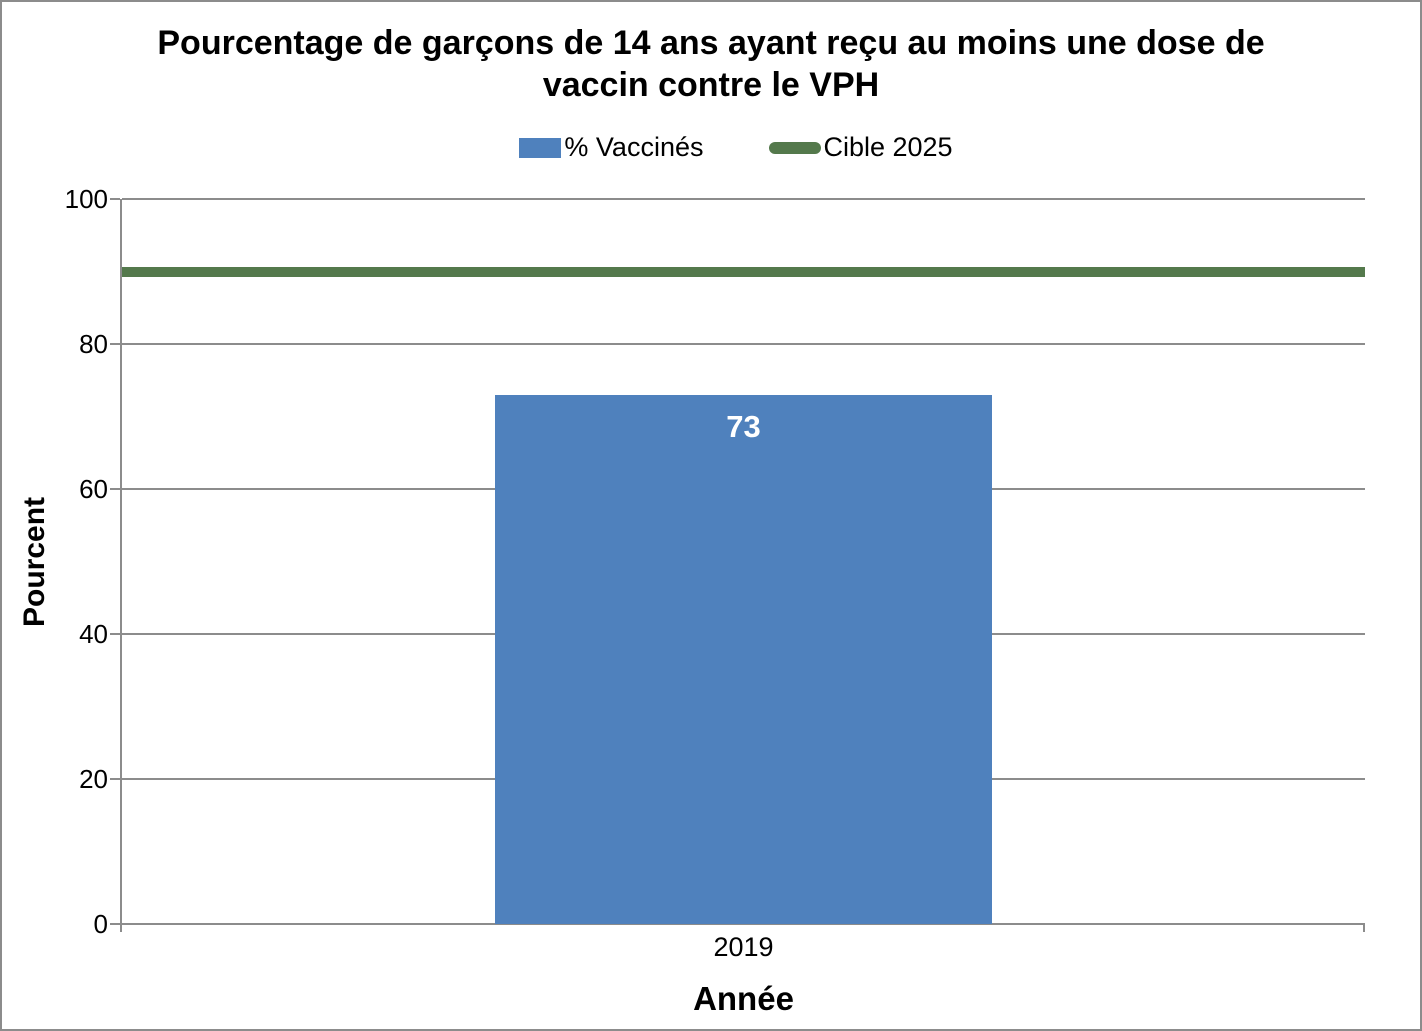 The height and width of the screenshot is (1031, 1422). What do you see at coordinates (34, 562) in the screenshot?
I see `y-axis-title: Pourcent` at bounding box center [34, 562].